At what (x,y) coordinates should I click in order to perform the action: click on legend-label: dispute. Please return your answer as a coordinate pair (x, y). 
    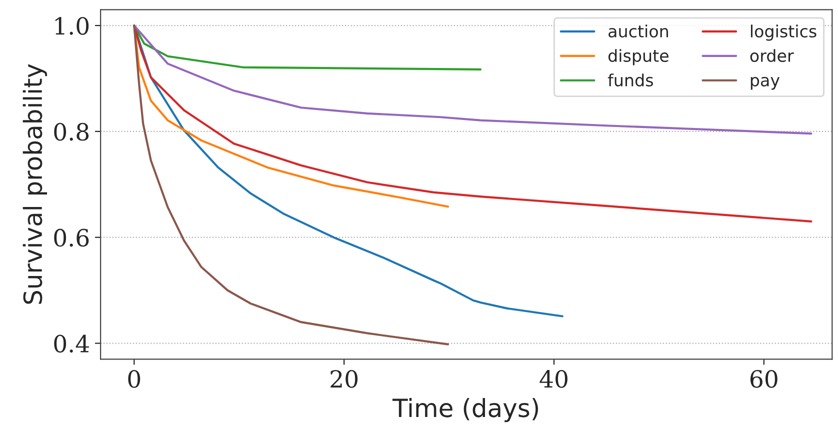
    Looking at the image, I should click on (638, 57).